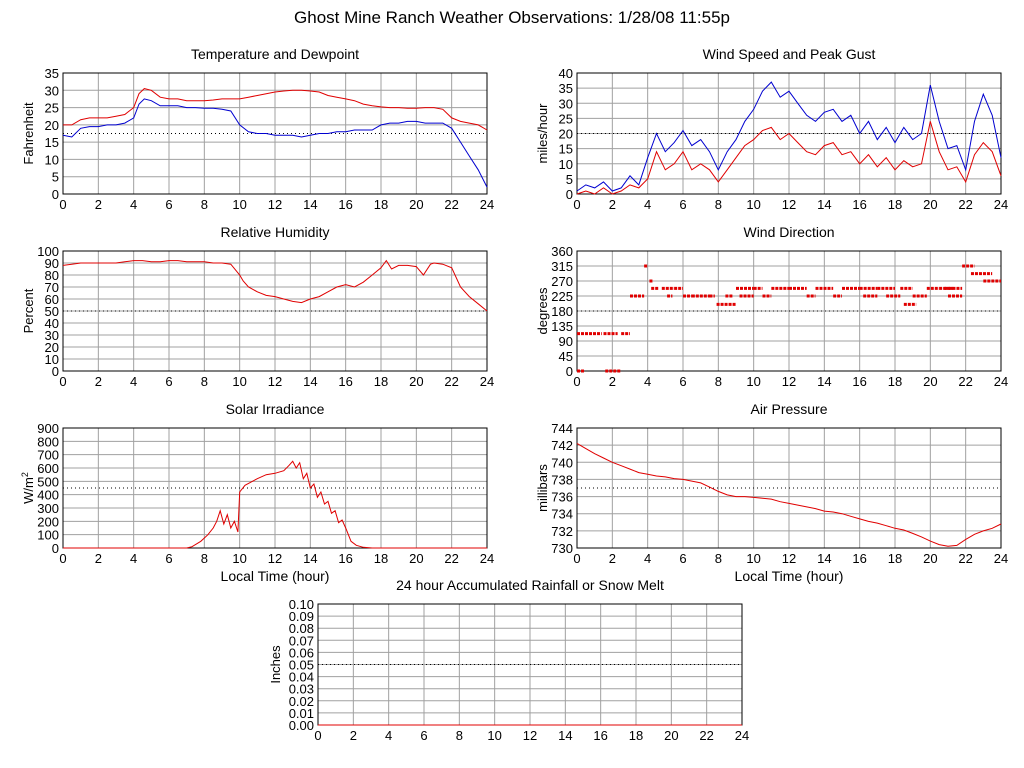 The width and height of the screenshot is (1024, 768). What do you see at coordinates (789, 54) in the screenshot?
I see `chart-title: Wind Speed and Peak Gust` at bounding box center [789, 54].